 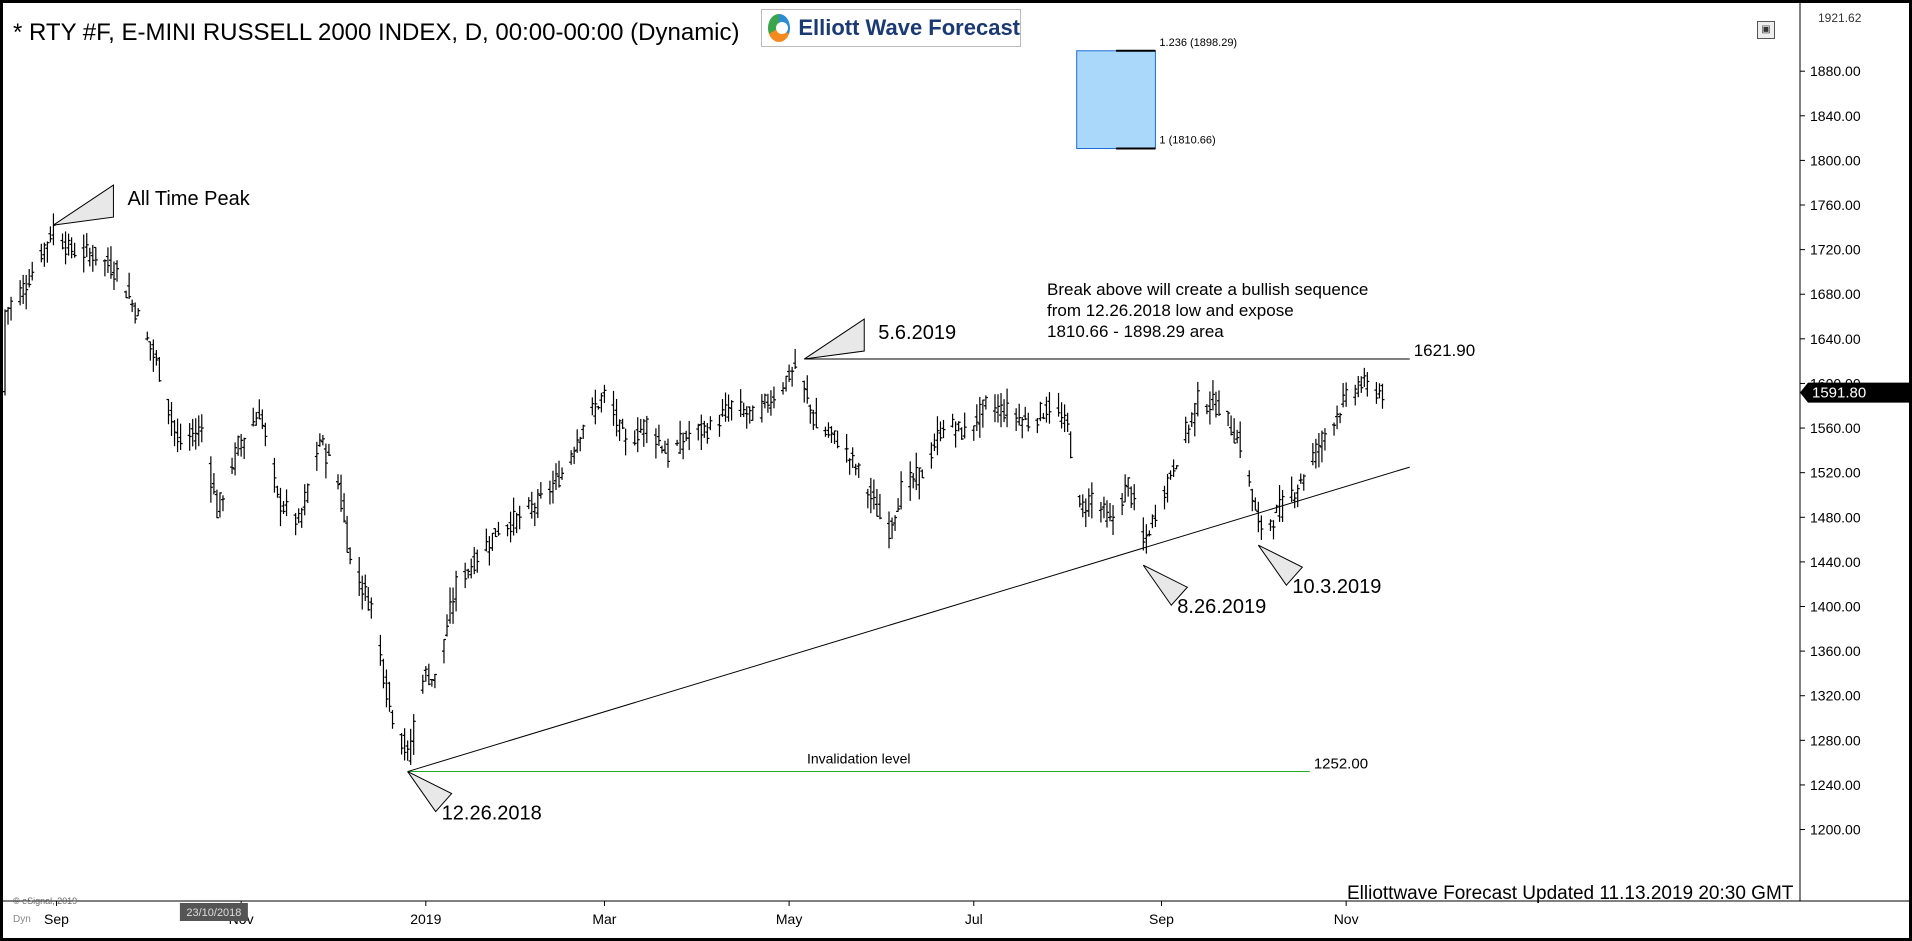 What do you see at coordinates (859, 759) in the screenshot?
I see `invalidation-level-label: Invalidation level` at bounding box center [859, 759].